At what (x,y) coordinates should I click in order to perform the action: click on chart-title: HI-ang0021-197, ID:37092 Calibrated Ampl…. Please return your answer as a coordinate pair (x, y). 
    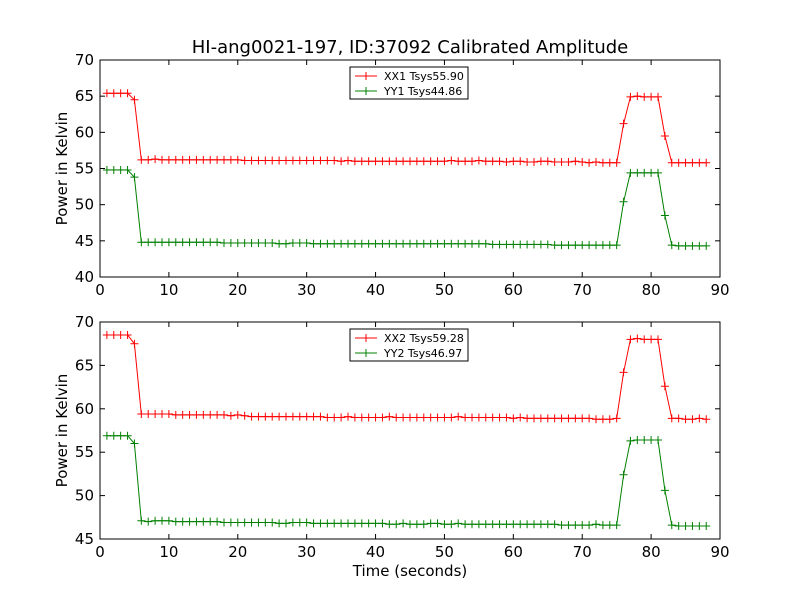
    Looking at the image, I should click on (410, 47).